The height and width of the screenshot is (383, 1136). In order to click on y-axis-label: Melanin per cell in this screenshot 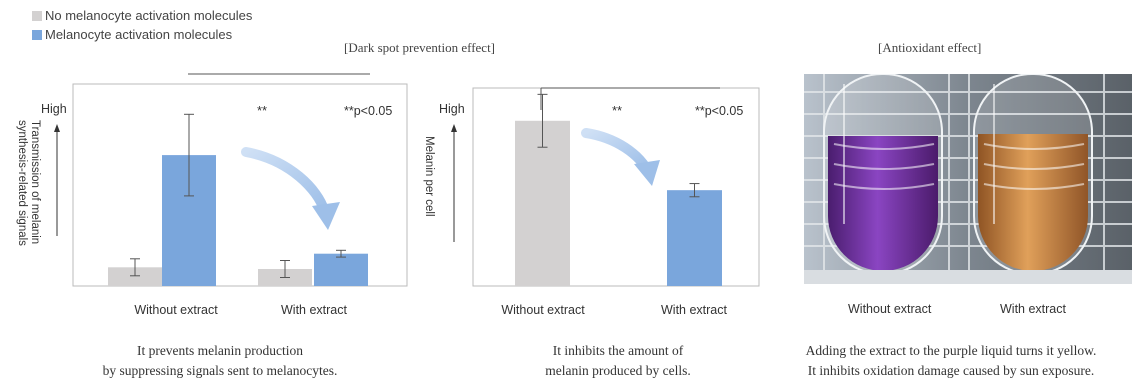, I will do `click(429, 176)`.